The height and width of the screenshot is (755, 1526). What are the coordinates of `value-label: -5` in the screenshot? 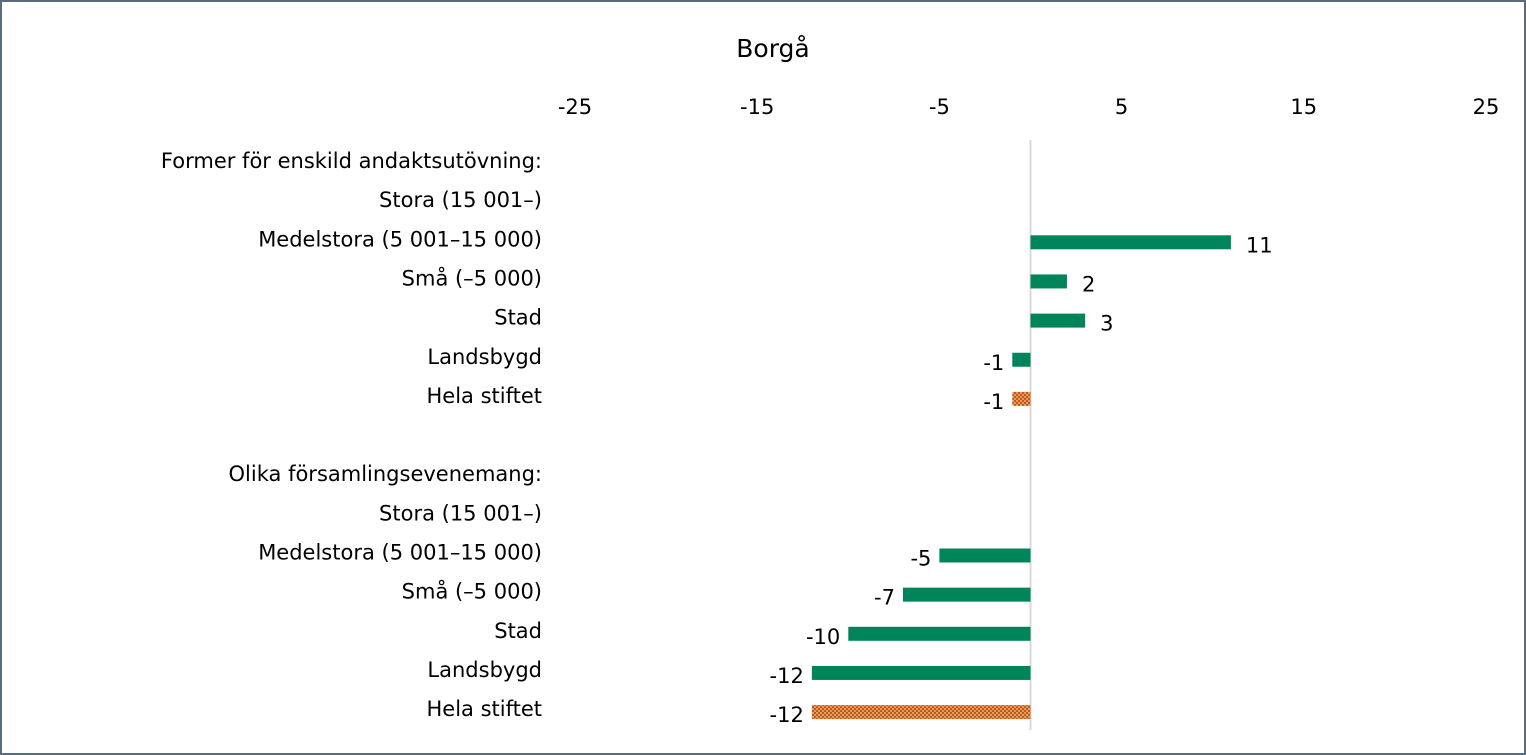 It's located at (920, 559).